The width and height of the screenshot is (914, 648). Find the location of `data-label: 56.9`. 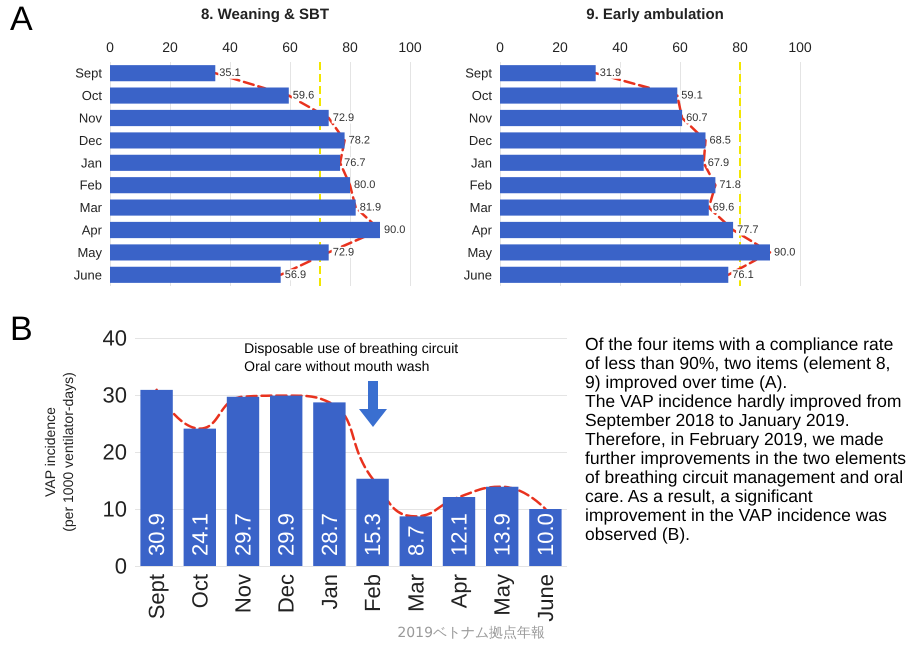

data-label: 56.9 is located at coordinates (295, 274).